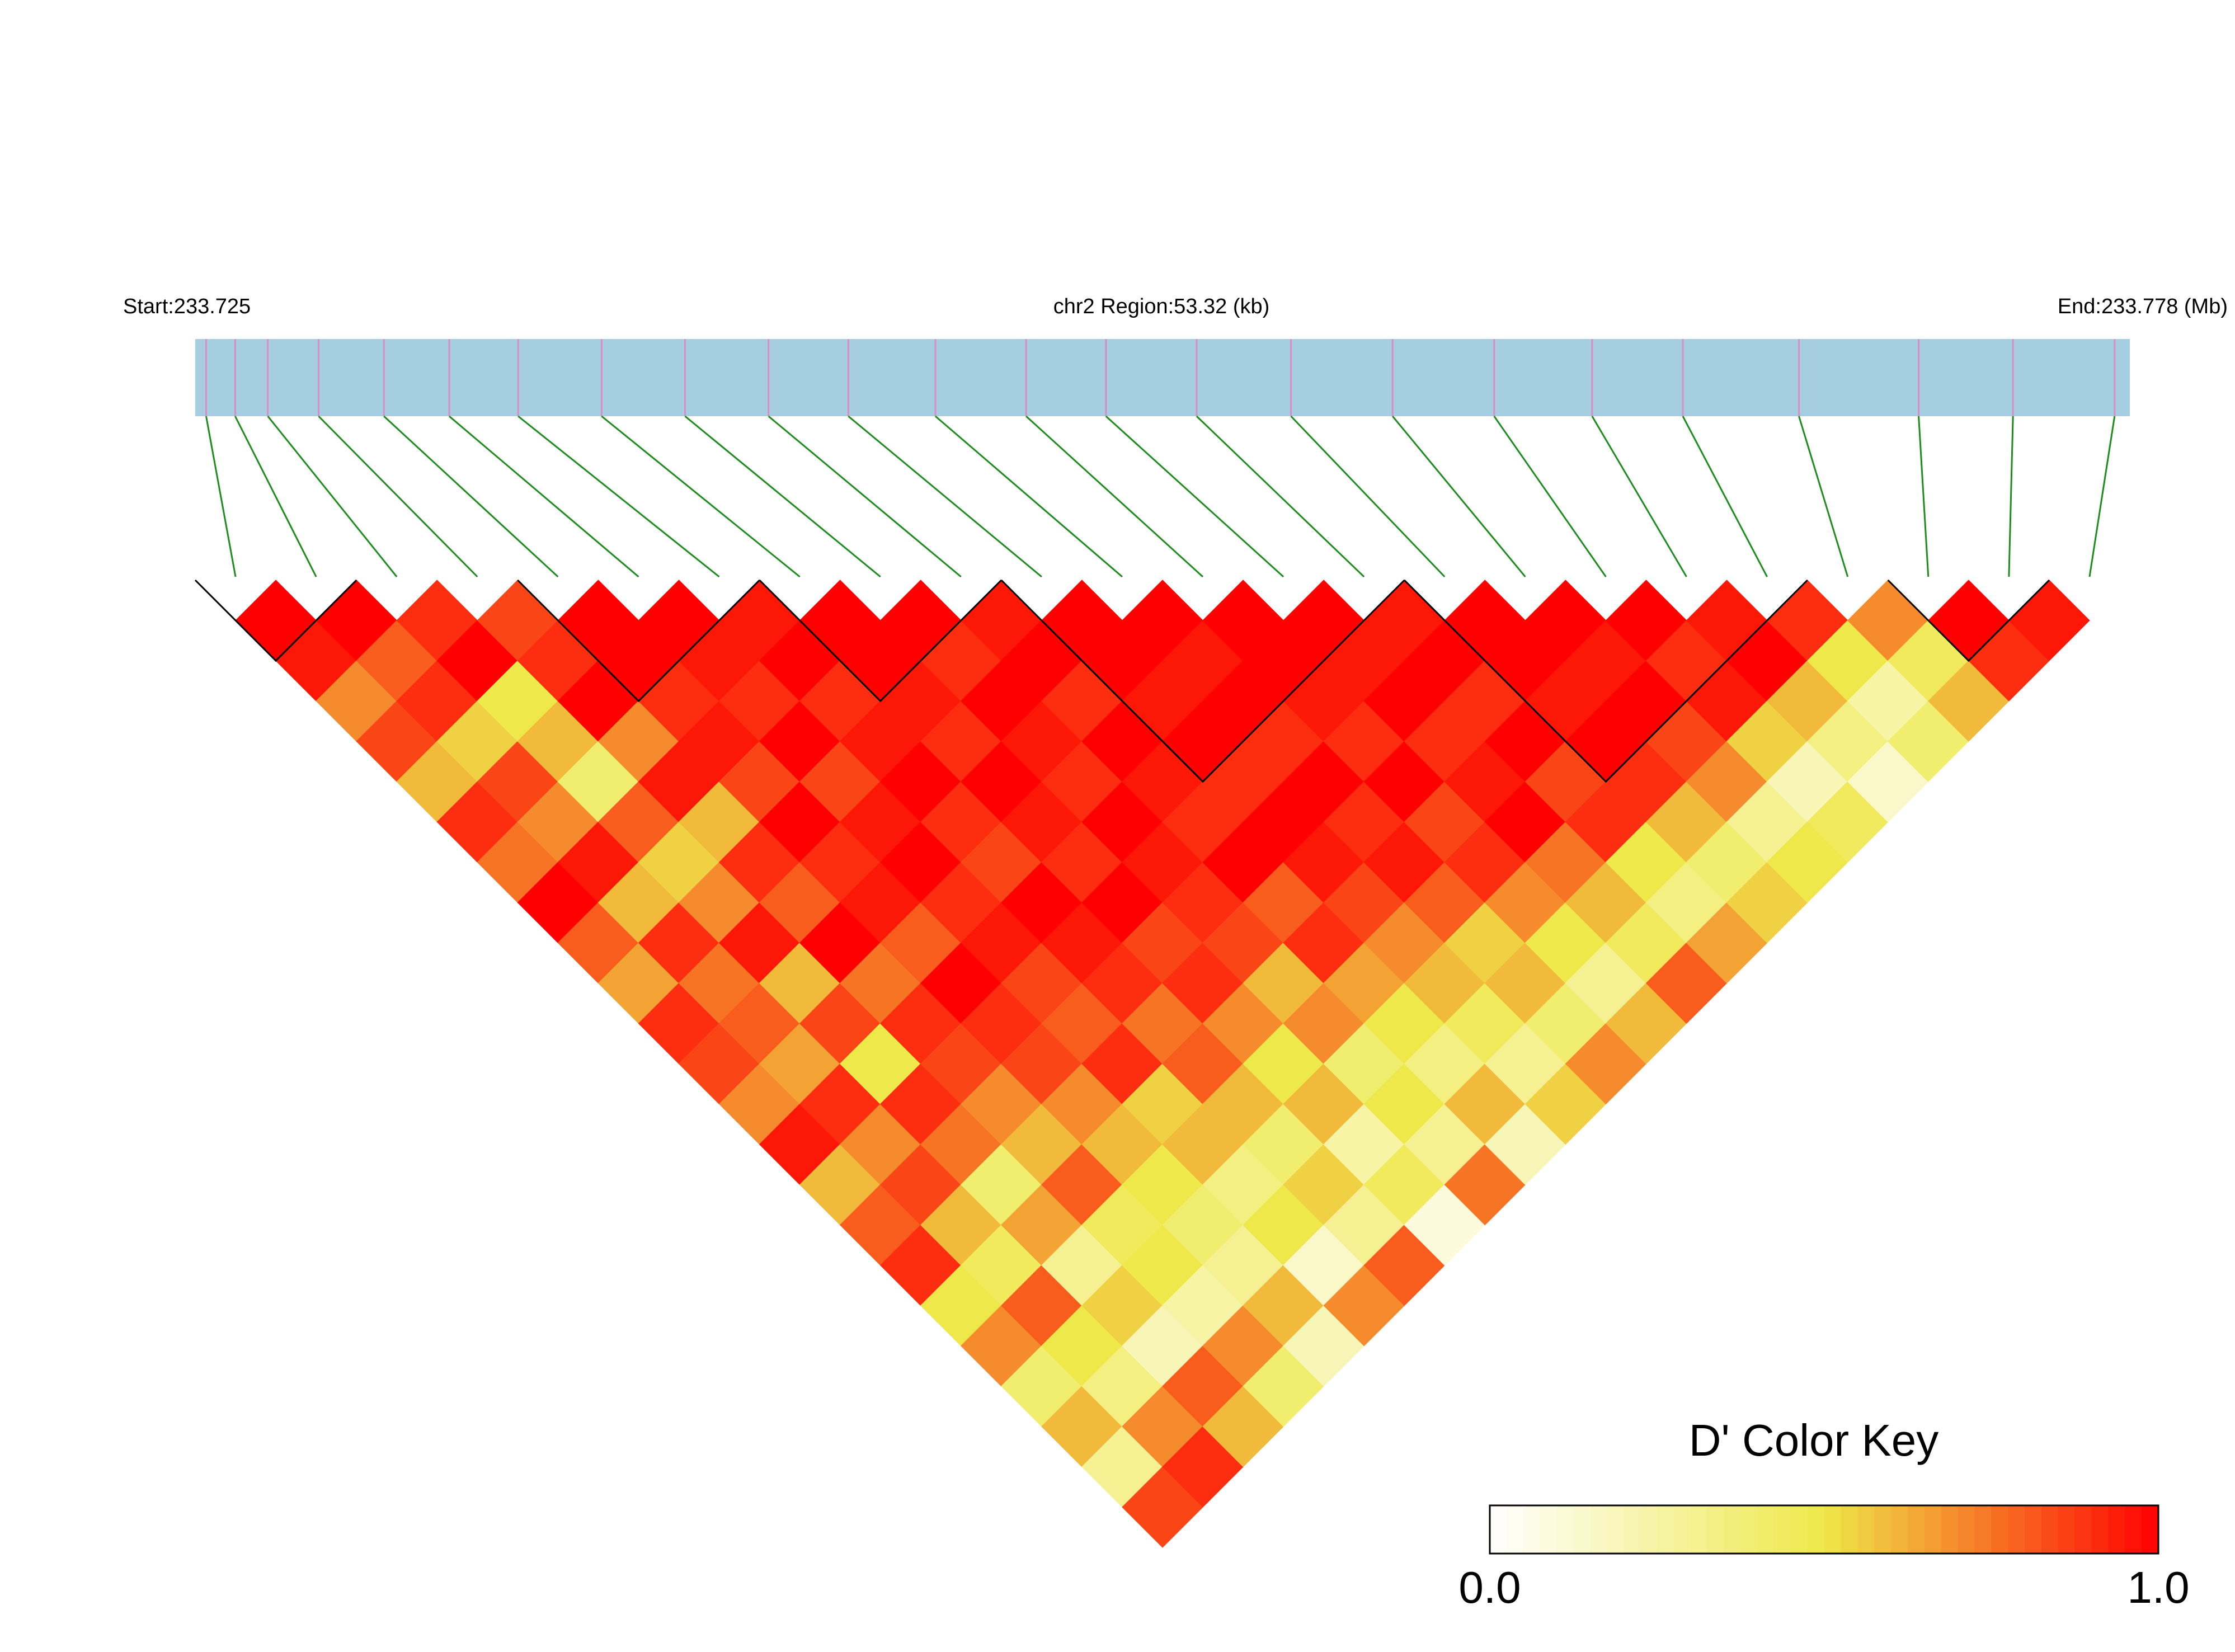  I want to click on start-label: Start:233.725, so click(187, 306).